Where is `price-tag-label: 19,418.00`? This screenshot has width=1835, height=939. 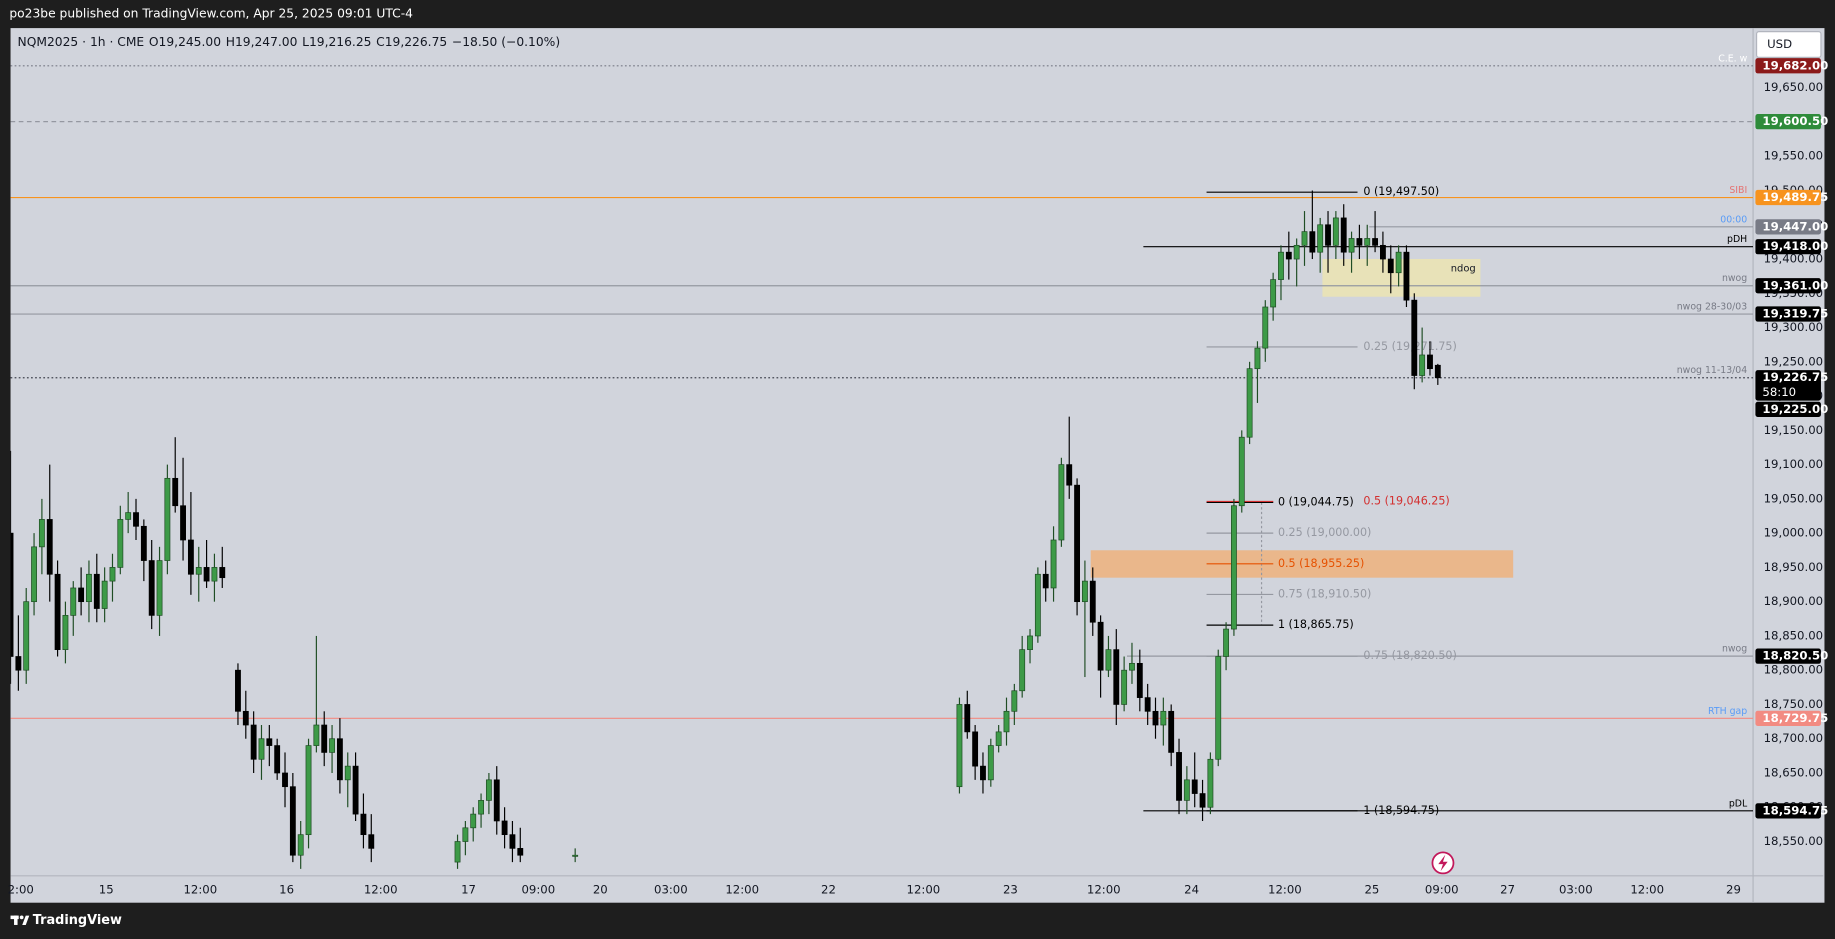
price-tag-label: 19,418.00 is located at coordinates (1795, 246).